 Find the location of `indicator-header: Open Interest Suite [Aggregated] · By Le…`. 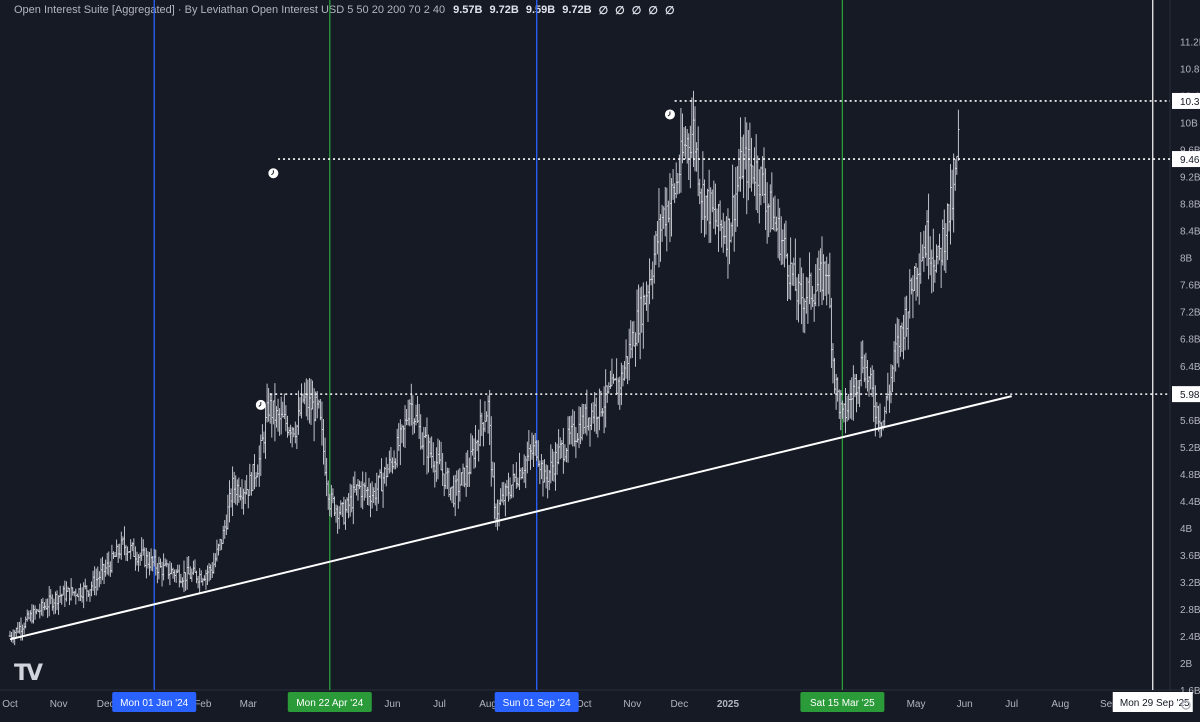

indicator-header: Open Interest Suite [Aggregated] · By Le… is located at coordinates (344, 10).